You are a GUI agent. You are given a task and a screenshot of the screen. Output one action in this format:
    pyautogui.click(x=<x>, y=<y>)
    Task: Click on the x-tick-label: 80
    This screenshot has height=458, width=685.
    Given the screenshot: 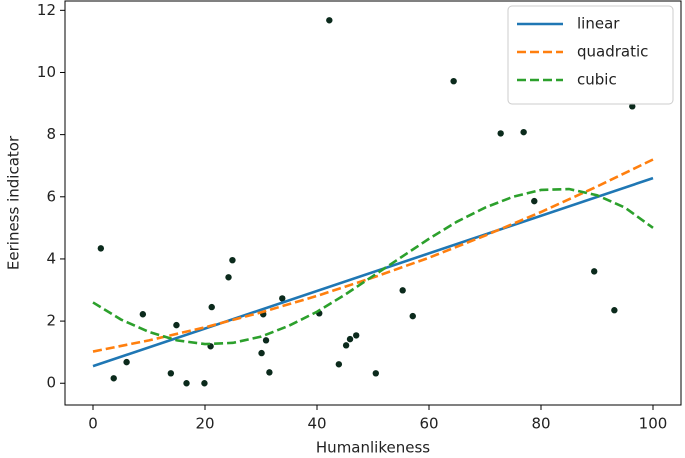 What is the action you would take?
    pyautogui.click(x=540, y=424)
    